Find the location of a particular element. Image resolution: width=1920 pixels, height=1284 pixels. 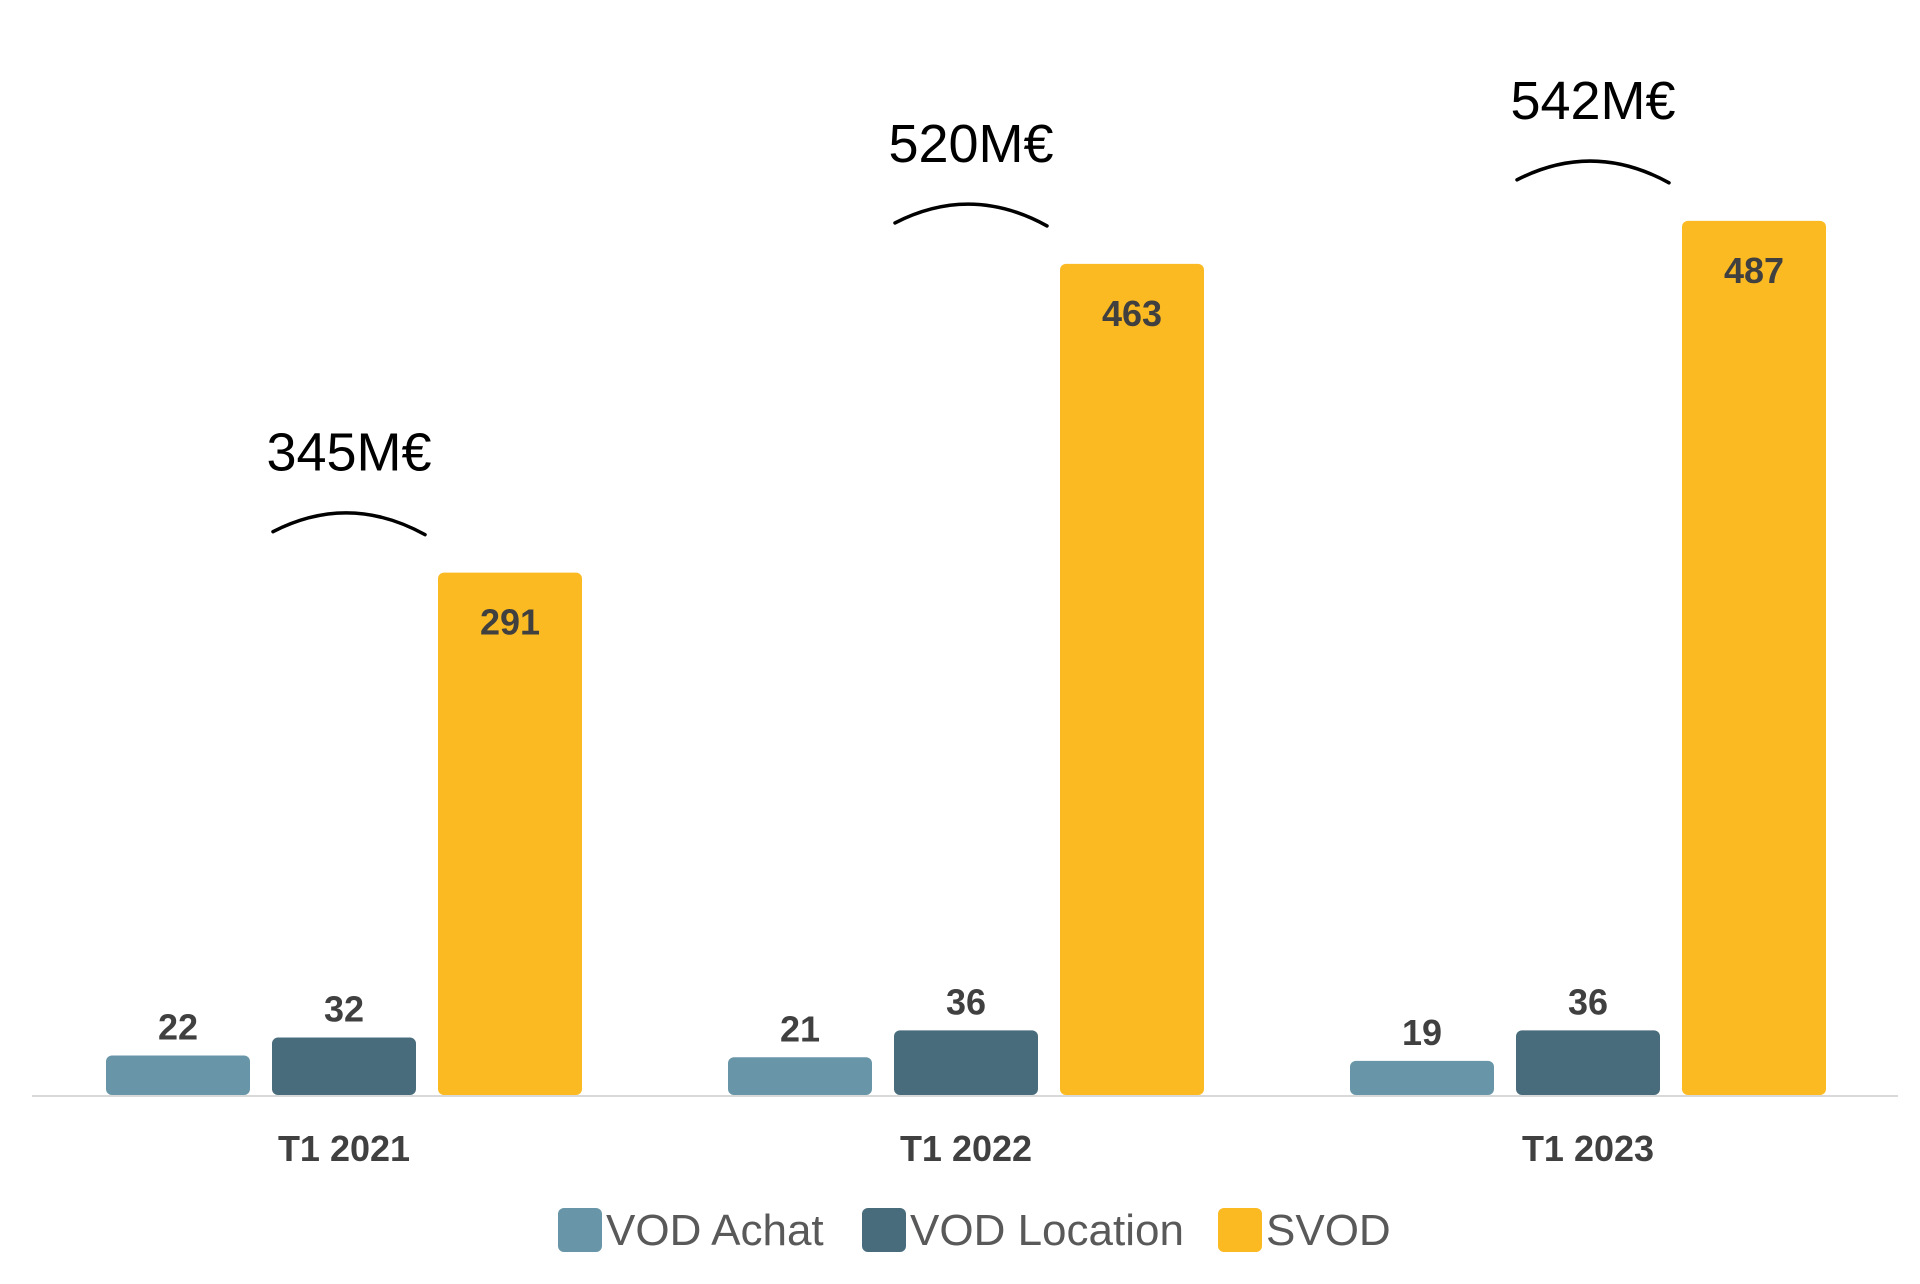

data-label-vod-achat-t1-2022: 21 is located at coordinates (800, 1028).